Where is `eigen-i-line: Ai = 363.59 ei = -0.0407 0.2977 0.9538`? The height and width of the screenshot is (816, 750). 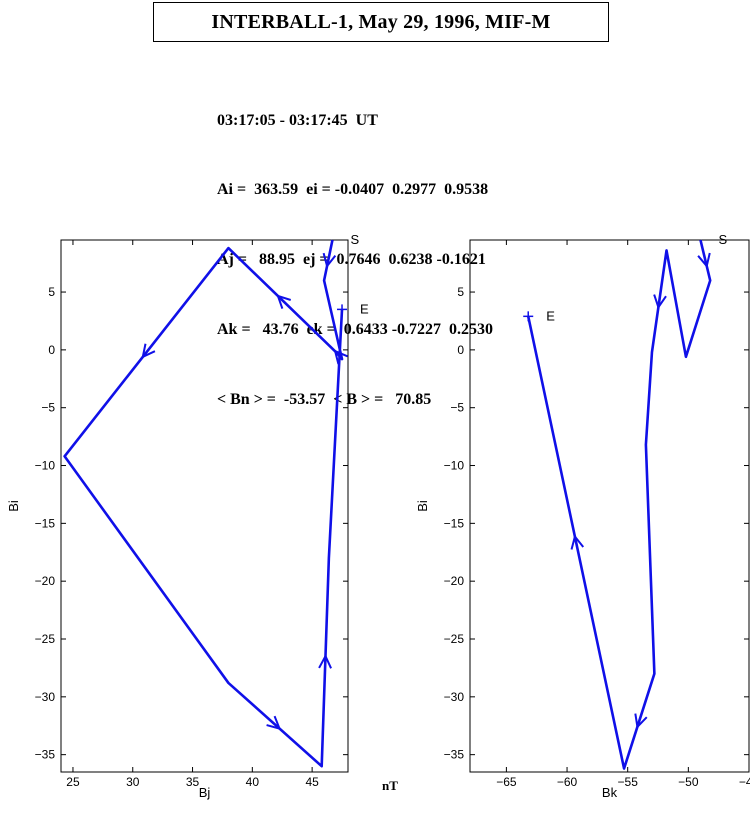 eigen-i-line: Ai = 363.59 ei = -0.0407 0.2977 0.9538 is located at coordinates (353, 190).